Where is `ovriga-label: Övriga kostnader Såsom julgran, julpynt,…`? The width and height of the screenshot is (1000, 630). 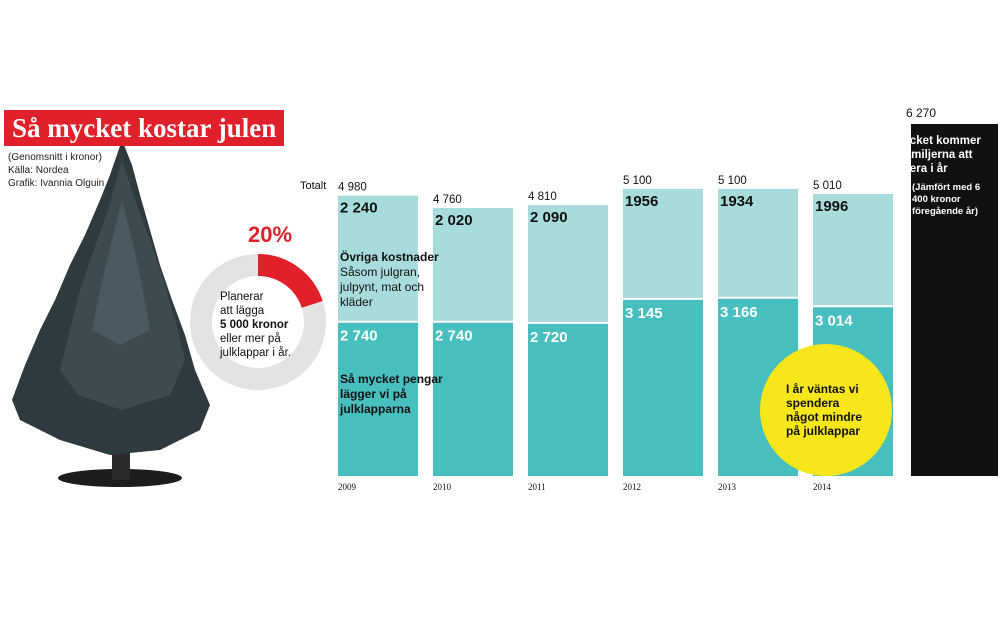 ovriga-label: Övriga kostnader Såsom julgran, julpynt,… is located at coordinates (395, 280).